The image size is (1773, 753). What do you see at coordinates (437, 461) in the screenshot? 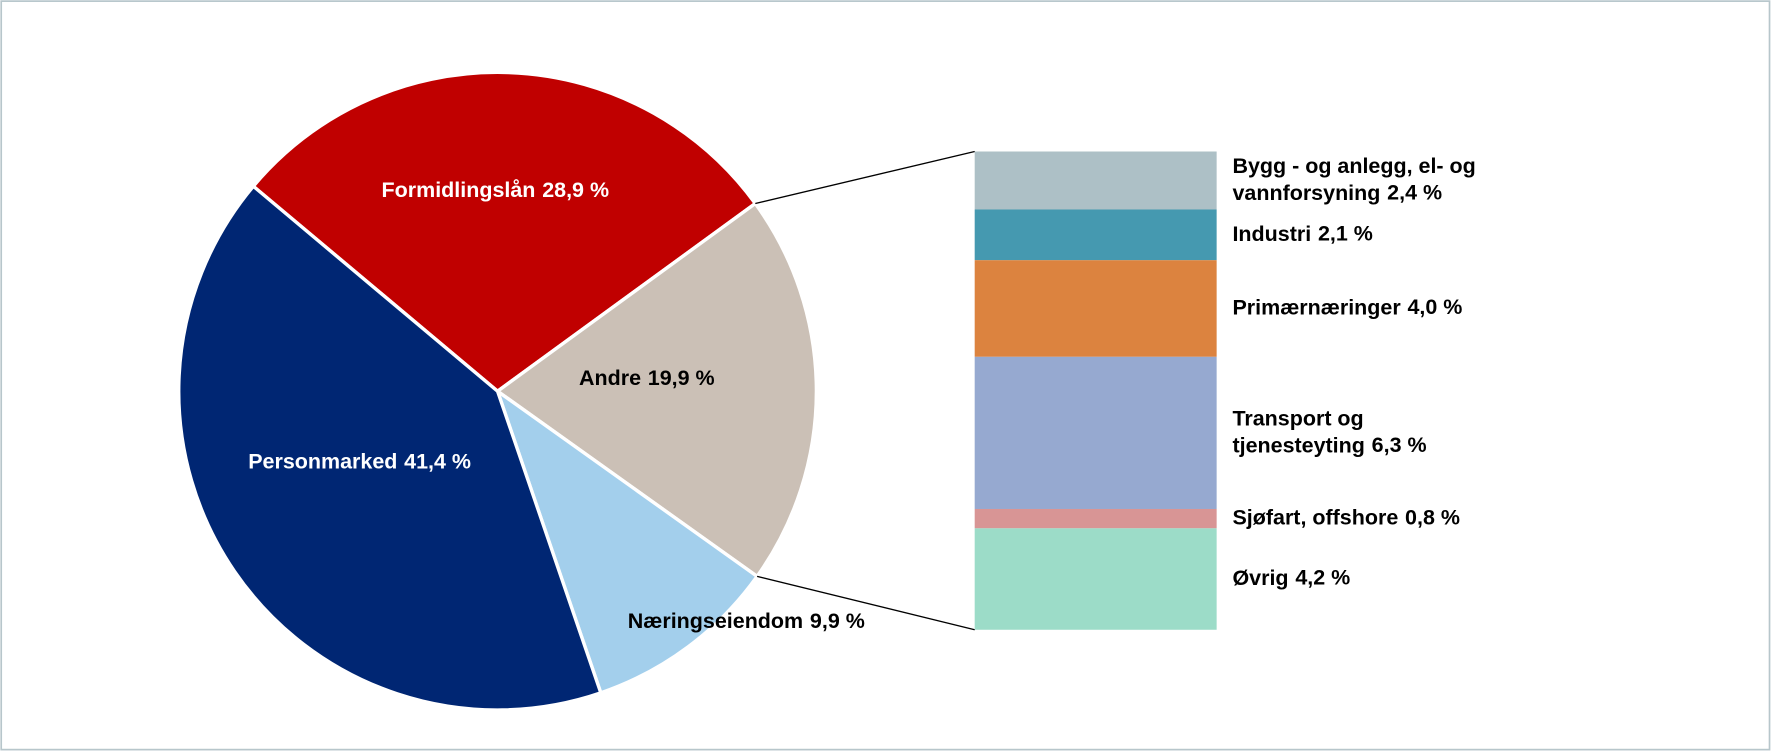
I see `pie-label-value: 41,4 %` at bounding box center [437, 461].